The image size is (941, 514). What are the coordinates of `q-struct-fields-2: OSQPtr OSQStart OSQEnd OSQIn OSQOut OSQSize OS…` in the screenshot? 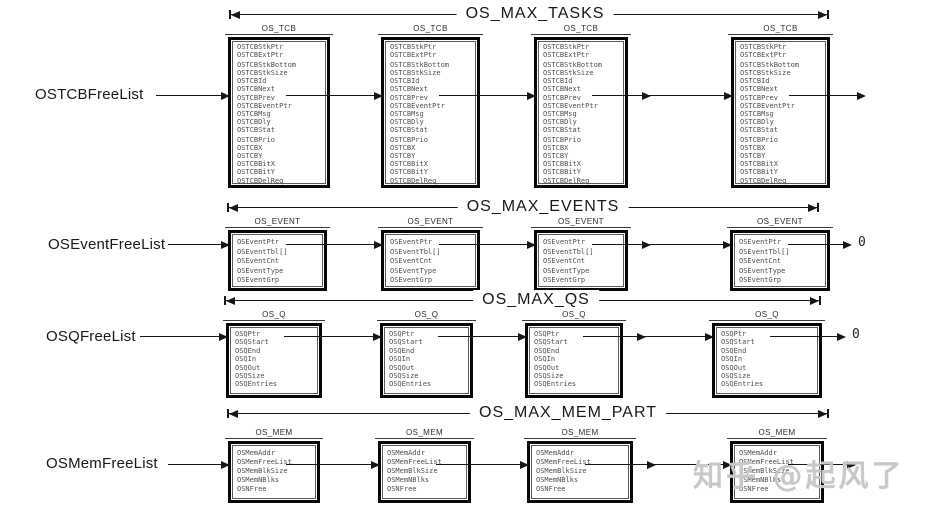 It's located at (426, 360).